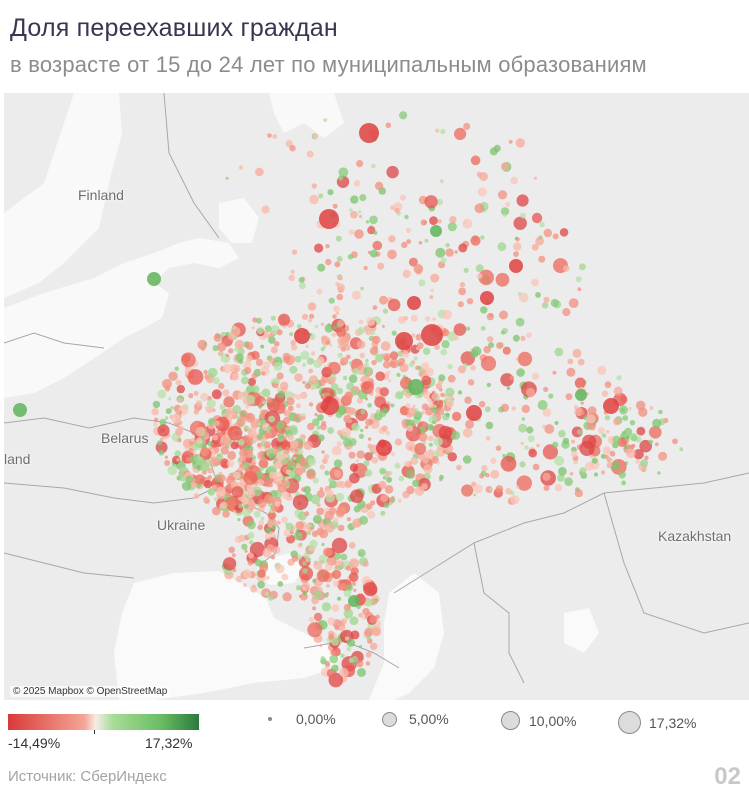 The width and height of the screenshot is (749, 799). Describe the element at coordinates (90, 691) in the screenshot. I see `map-attribution: © 2025 Mapbox © OpenStreetMap` at that location.